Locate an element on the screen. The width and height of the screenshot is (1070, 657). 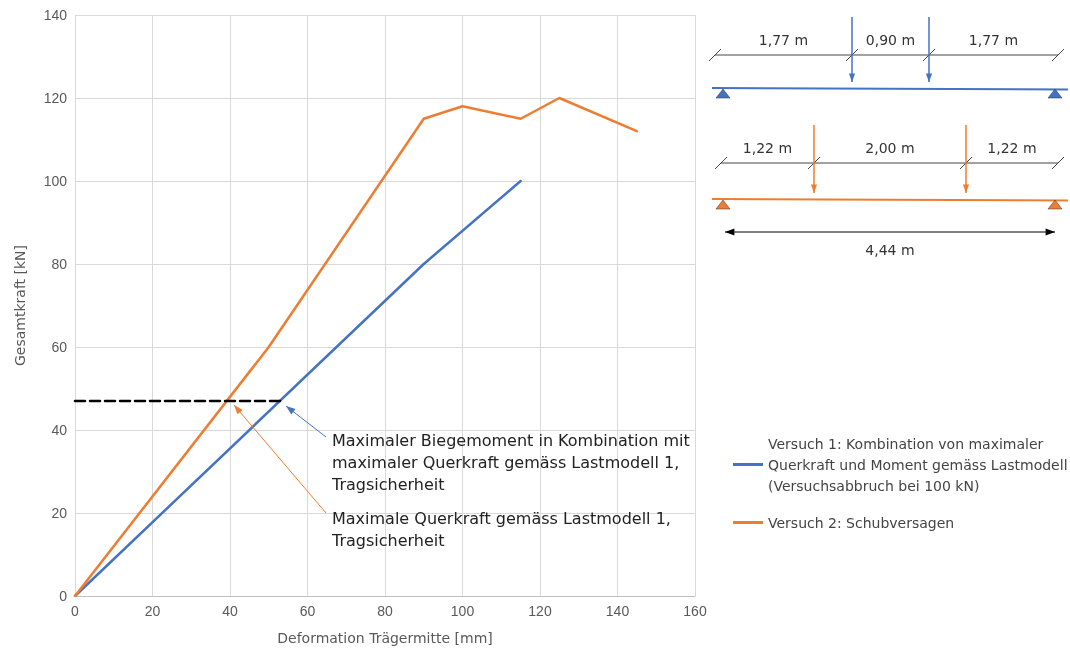
annotation: Maximale Querkraft gemäss Lastmodell 1, Tragsicherheit is located at coordinates (502, 530).